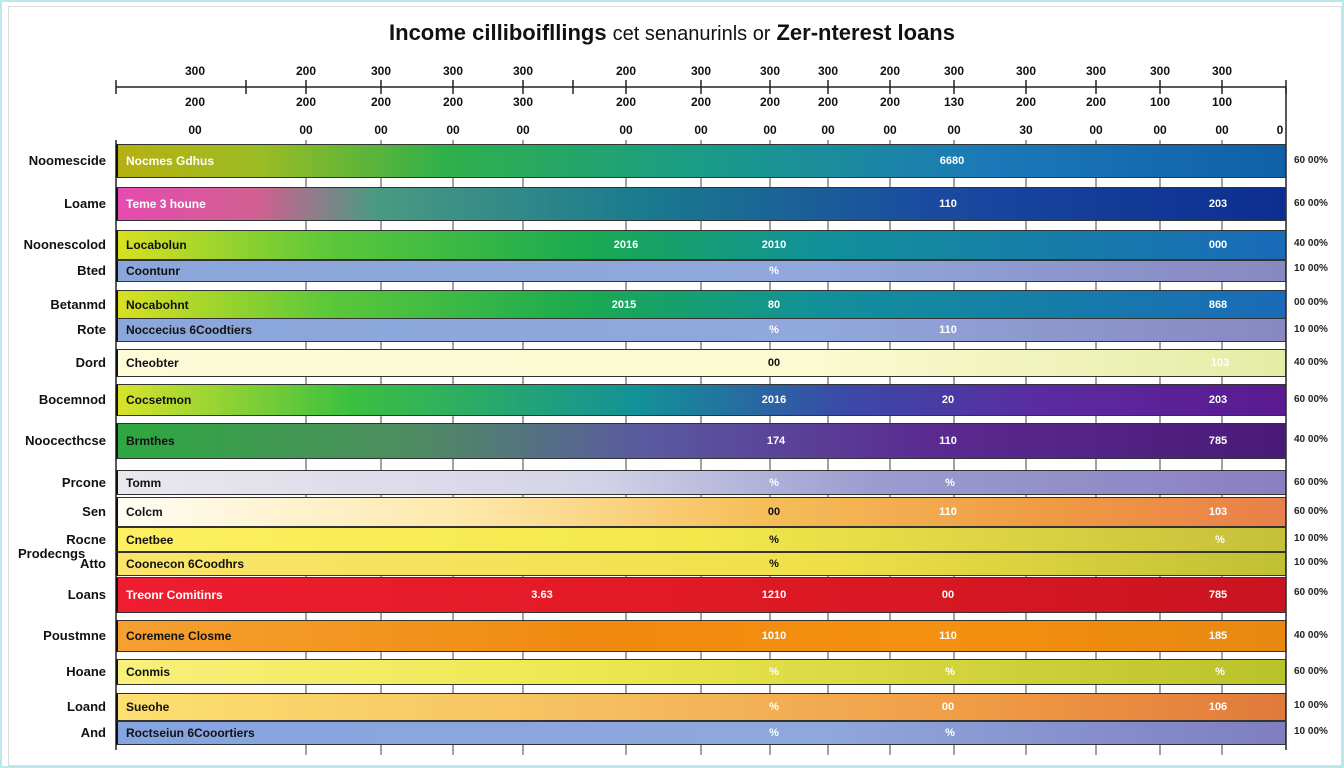 The width and height of the screenshot is (1344, 768). Describe the element at coordinates (774, 305) in the screenshot. I see `bar-value-label: 80` at that location.